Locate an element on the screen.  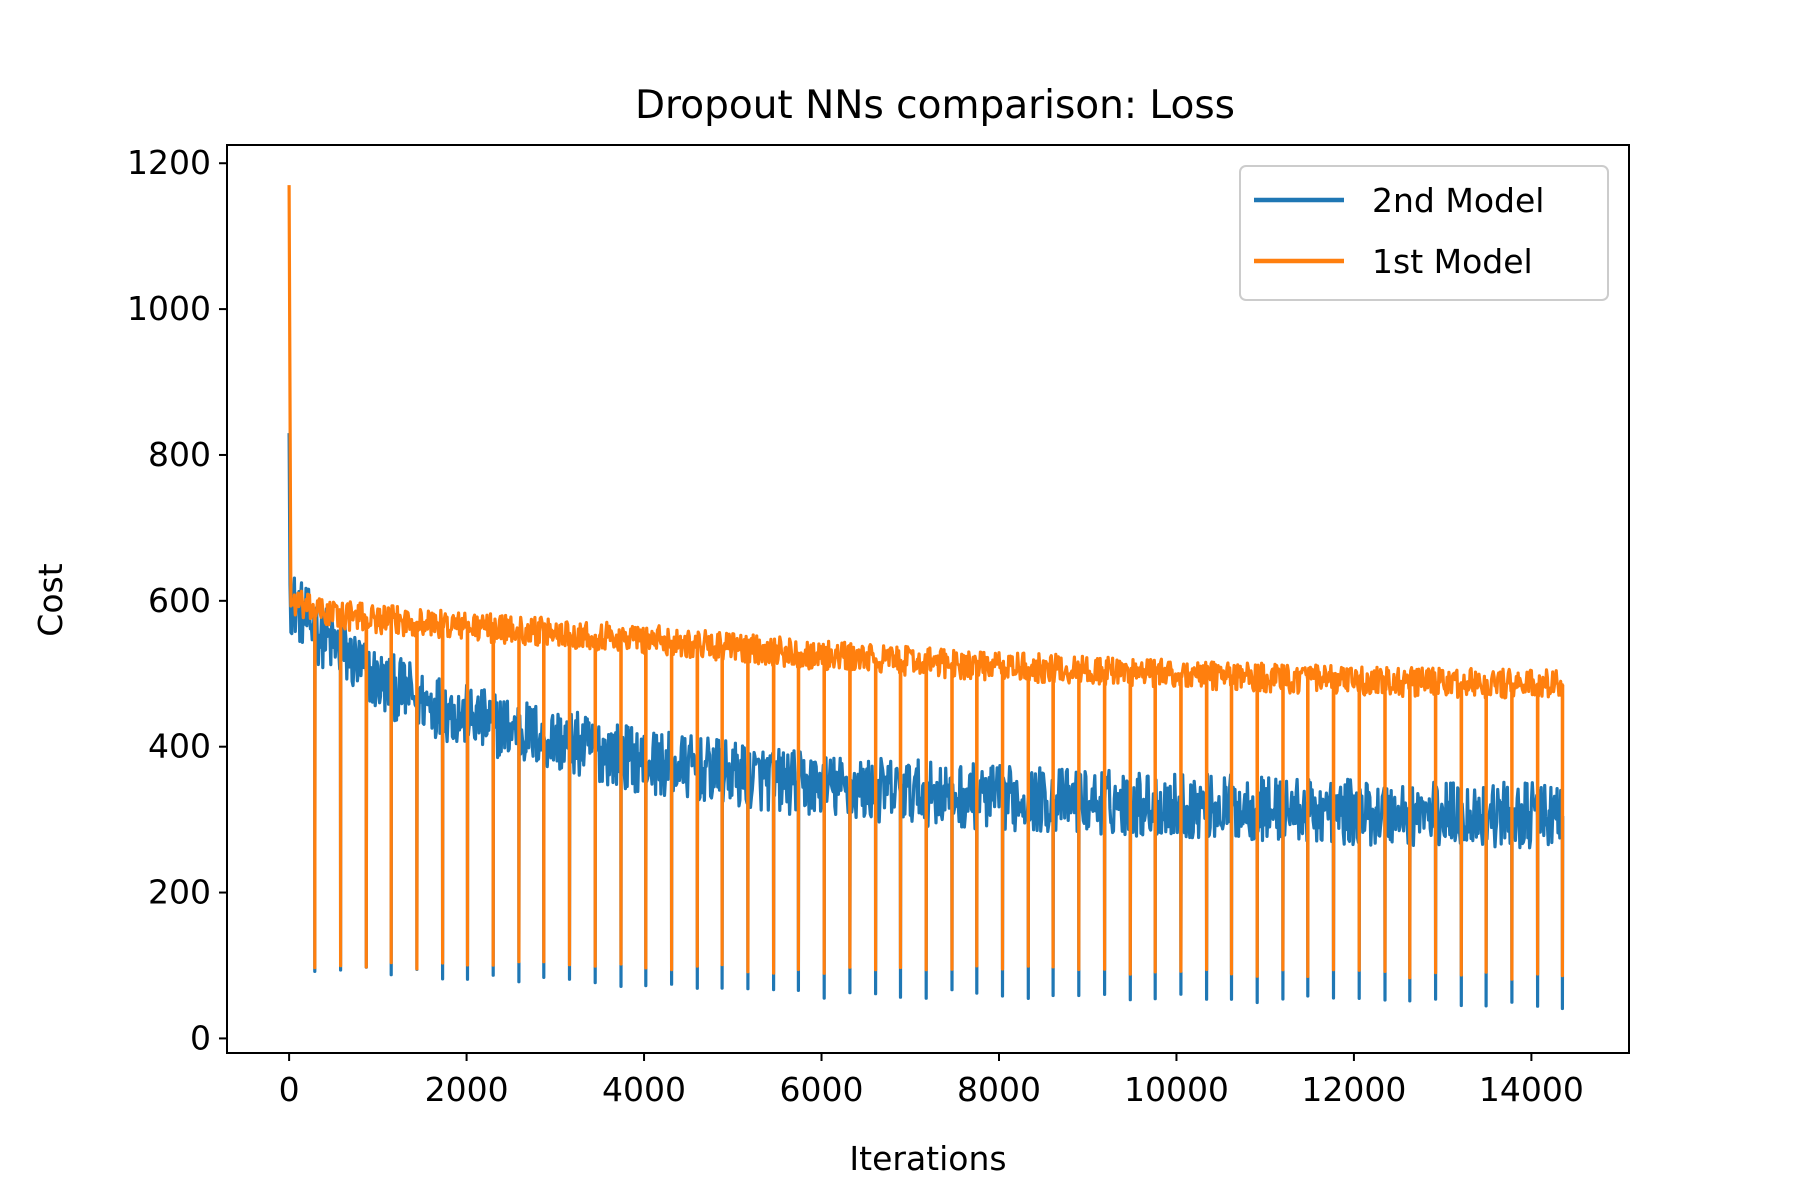
y-tick-label: 200 is located at coordinates (179, 892).